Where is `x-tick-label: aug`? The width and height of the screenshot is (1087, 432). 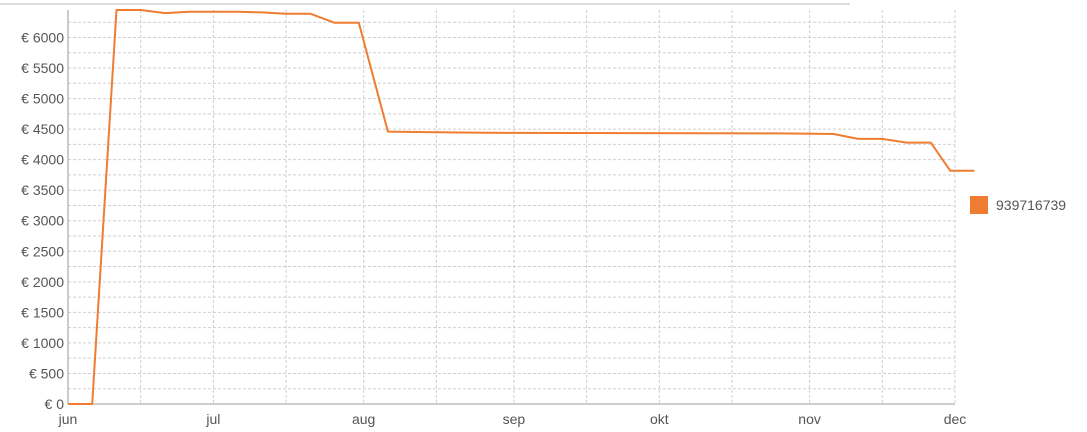 x-tick-label: aug is located at coordinates (363, 419).